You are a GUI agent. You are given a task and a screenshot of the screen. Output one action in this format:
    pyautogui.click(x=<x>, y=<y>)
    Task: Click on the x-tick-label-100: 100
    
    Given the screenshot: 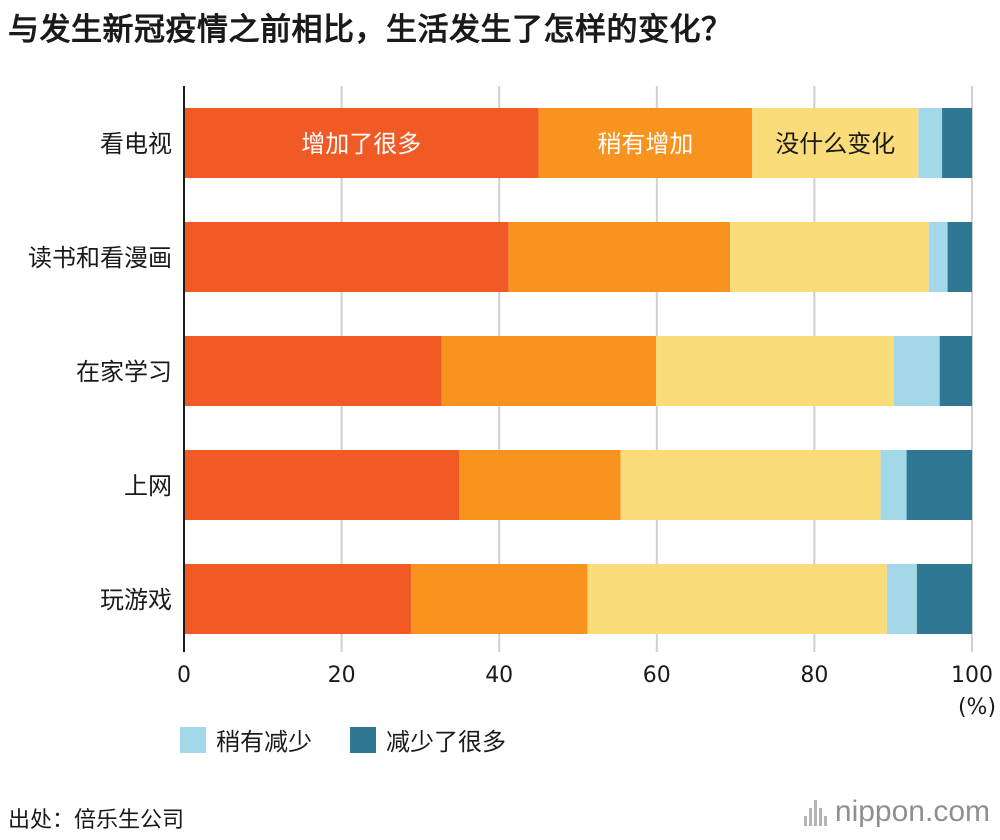 What is the action you would take?
    pyautogui.click(x=972, y=675)
    